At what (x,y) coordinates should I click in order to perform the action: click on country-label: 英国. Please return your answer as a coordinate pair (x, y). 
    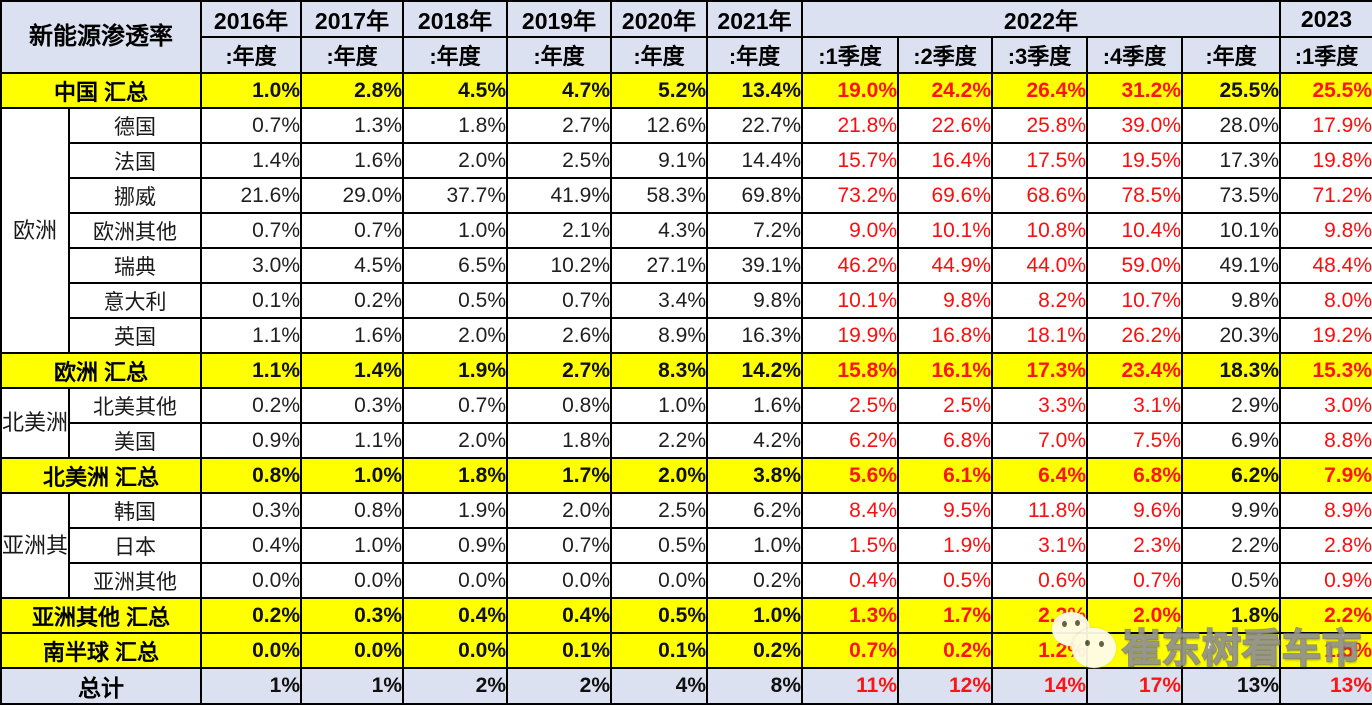
    Looking at the image, I should click on (135, 335).